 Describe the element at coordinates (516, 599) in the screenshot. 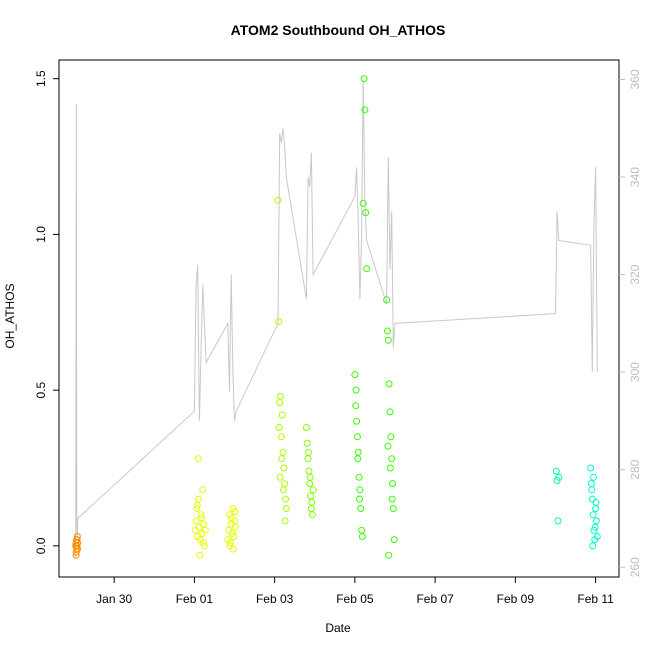

I see `x-tick-label: Feb 09` at that location.